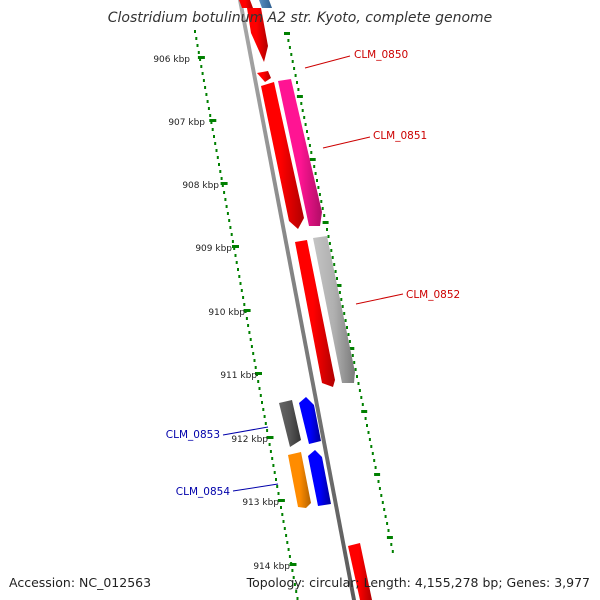 This screenshot has height=600, width=600. I want to click on gene-label-clm-0850: CLM_0850, so click(381, 55).